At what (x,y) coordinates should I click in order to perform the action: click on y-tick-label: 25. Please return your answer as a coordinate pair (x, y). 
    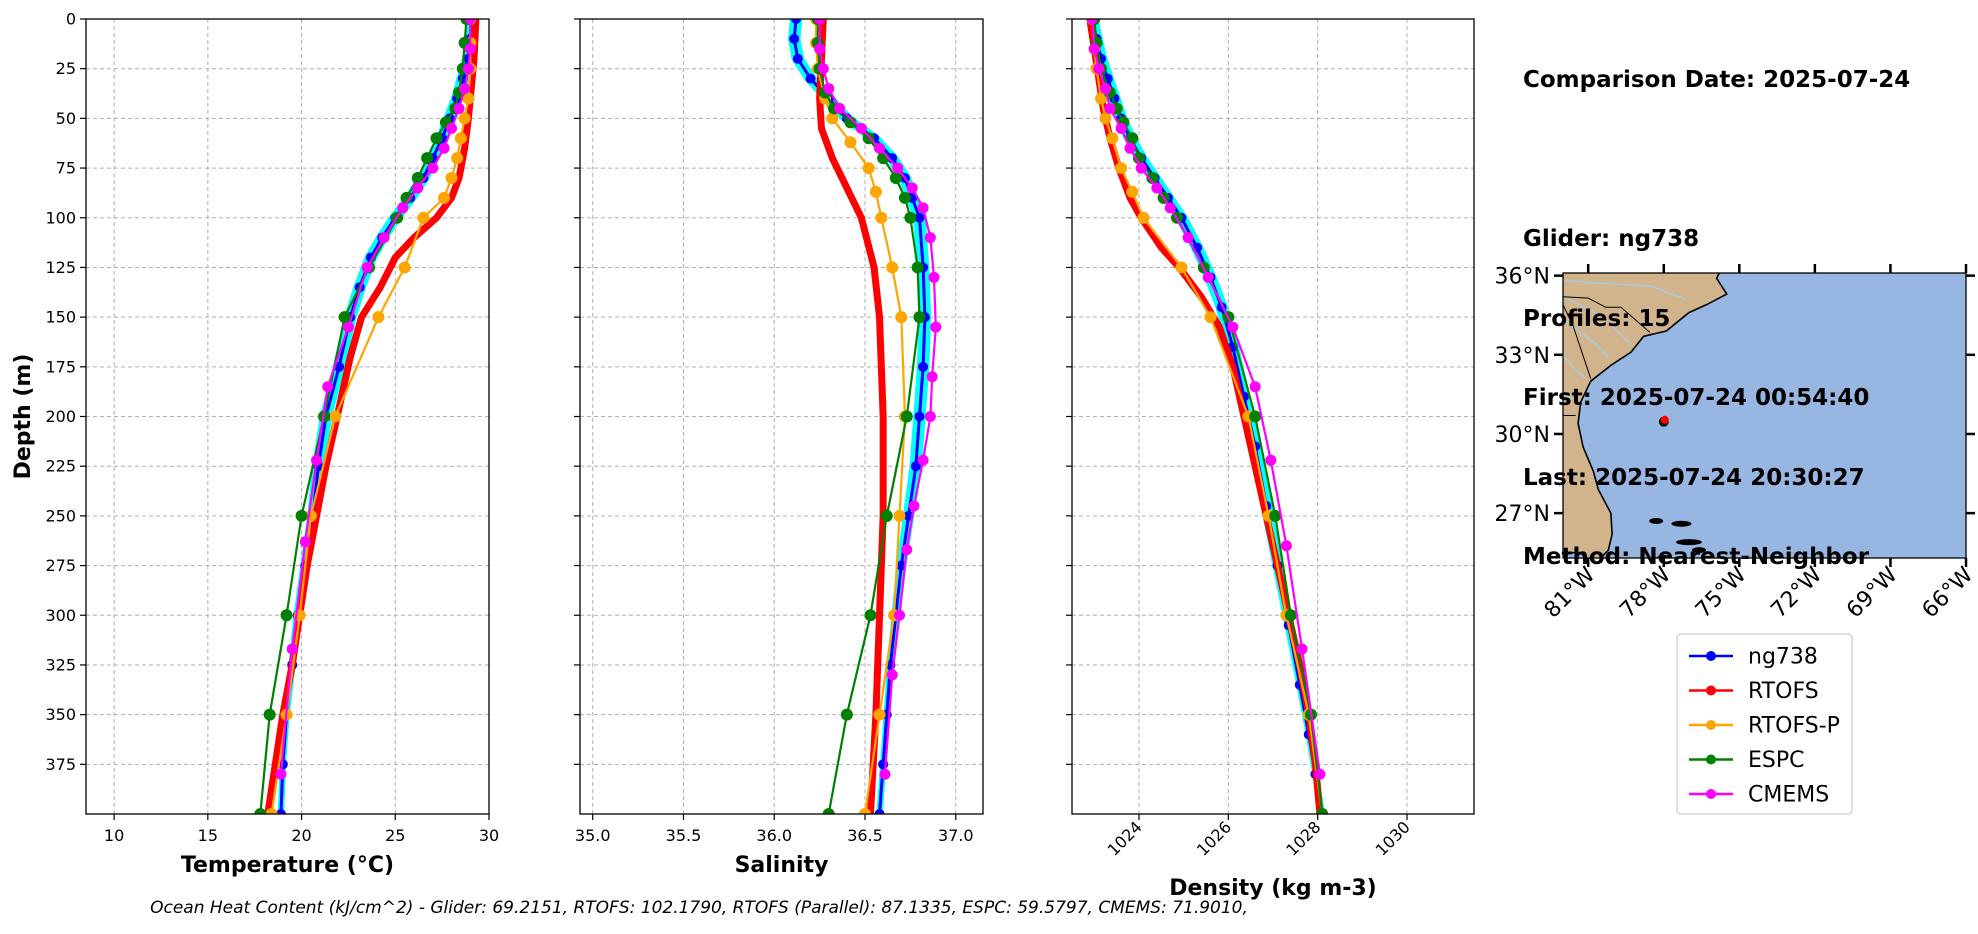
    Looking at the image, I should click on (66, 68).